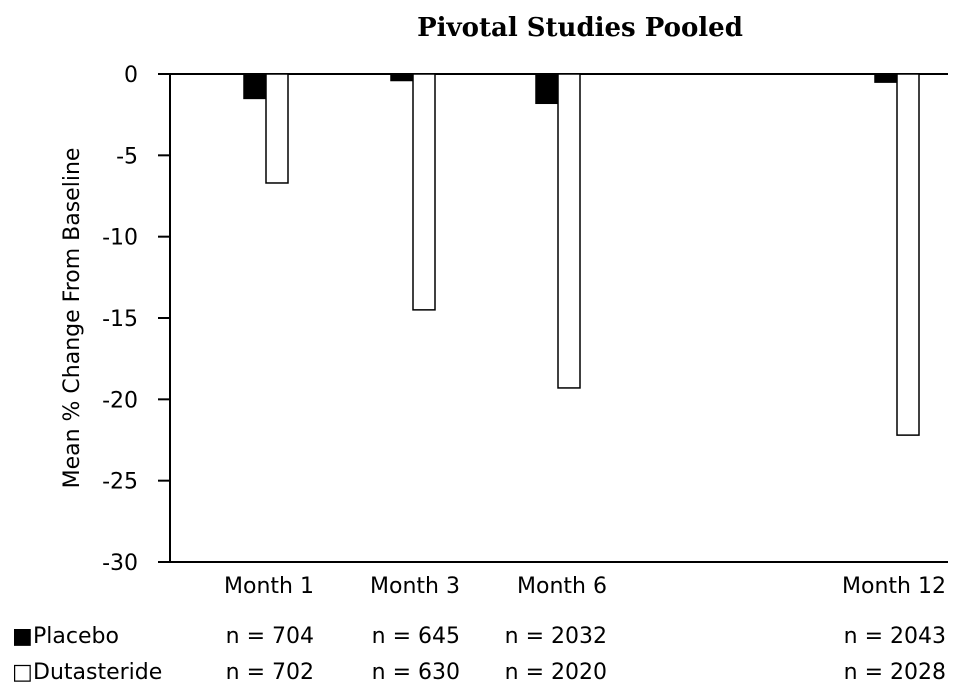  Describe the element at coordinates (895, 636) in the screenshot. I see `n-value: n = 2043` at that location.